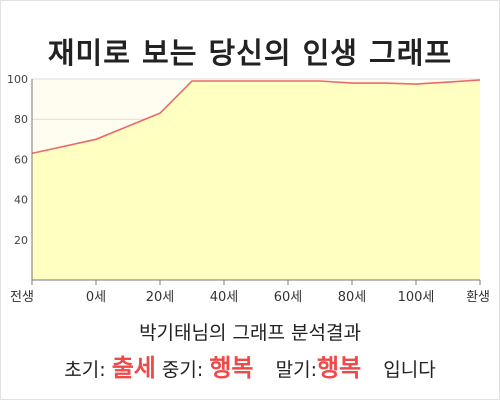 The width and height of the screenshot is (500, 400). What do you see at coordinates (21, 200) in the screenshot?
I see `y-tick-label: 40` at bounding box center [21, 200].